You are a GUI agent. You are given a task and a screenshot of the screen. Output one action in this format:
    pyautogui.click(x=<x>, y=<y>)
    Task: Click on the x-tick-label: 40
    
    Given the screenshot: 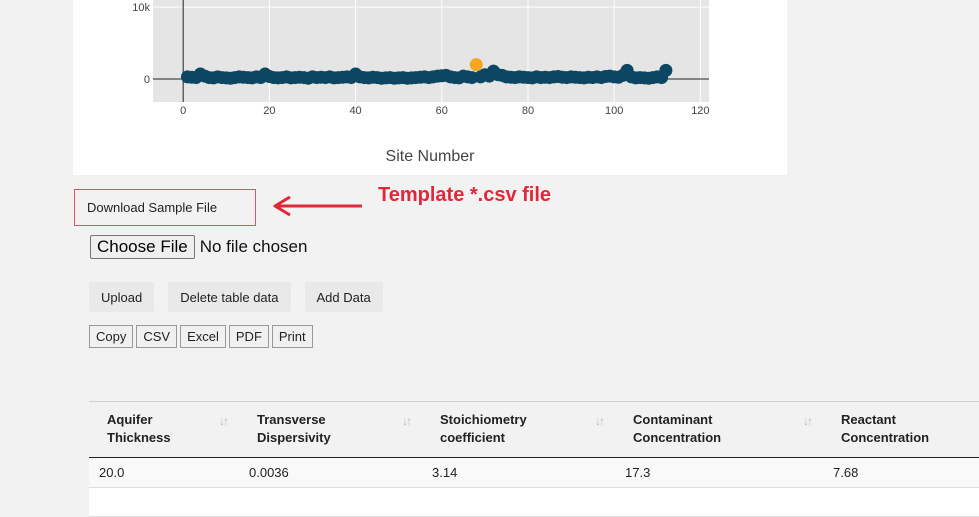 What is the action you would take?
    pyautogui.click(x=355, y=111)
    